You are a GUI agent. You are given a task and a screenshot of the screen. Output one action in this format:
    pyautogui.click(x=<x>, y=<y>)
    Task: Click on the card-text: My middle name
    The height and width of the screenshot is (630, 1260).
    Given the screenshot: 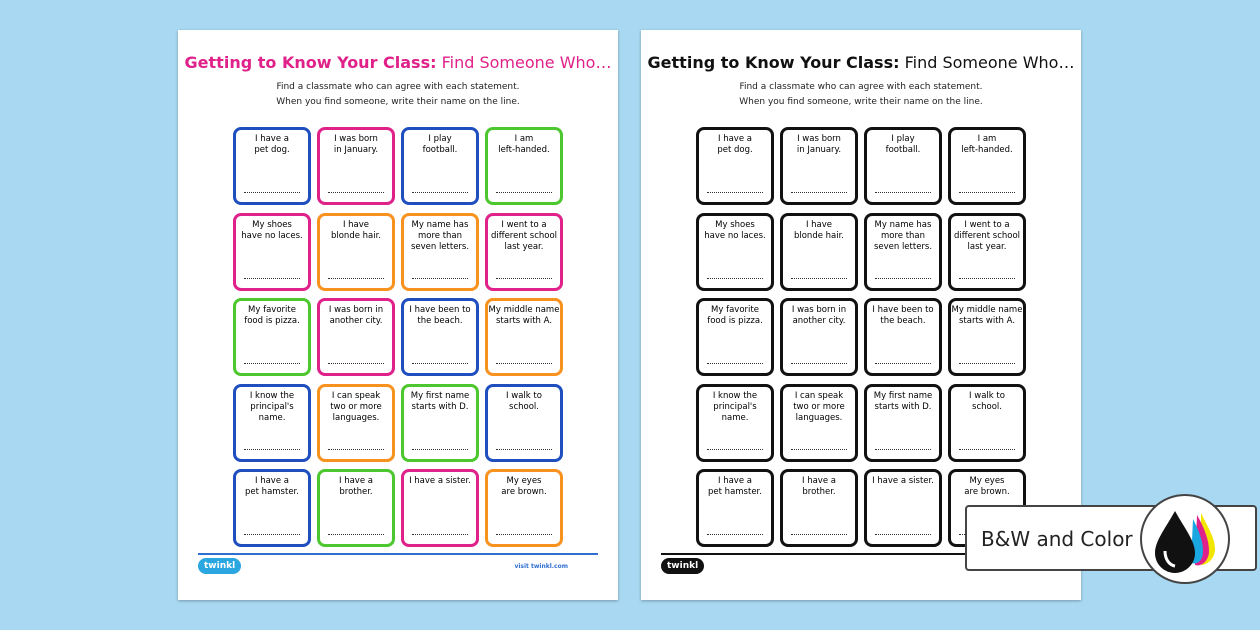 What is the action you would take?
    pyautogui.click(x=524, y=310)
    